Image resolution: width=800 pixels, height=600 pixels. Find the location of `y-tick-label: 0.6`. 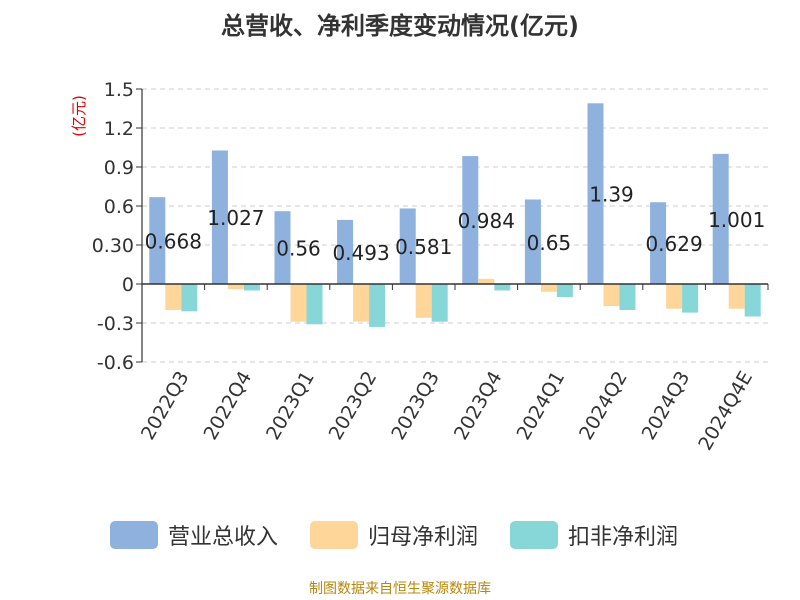

y-tick-label: 0.6 is located at coordinates (119, 207).